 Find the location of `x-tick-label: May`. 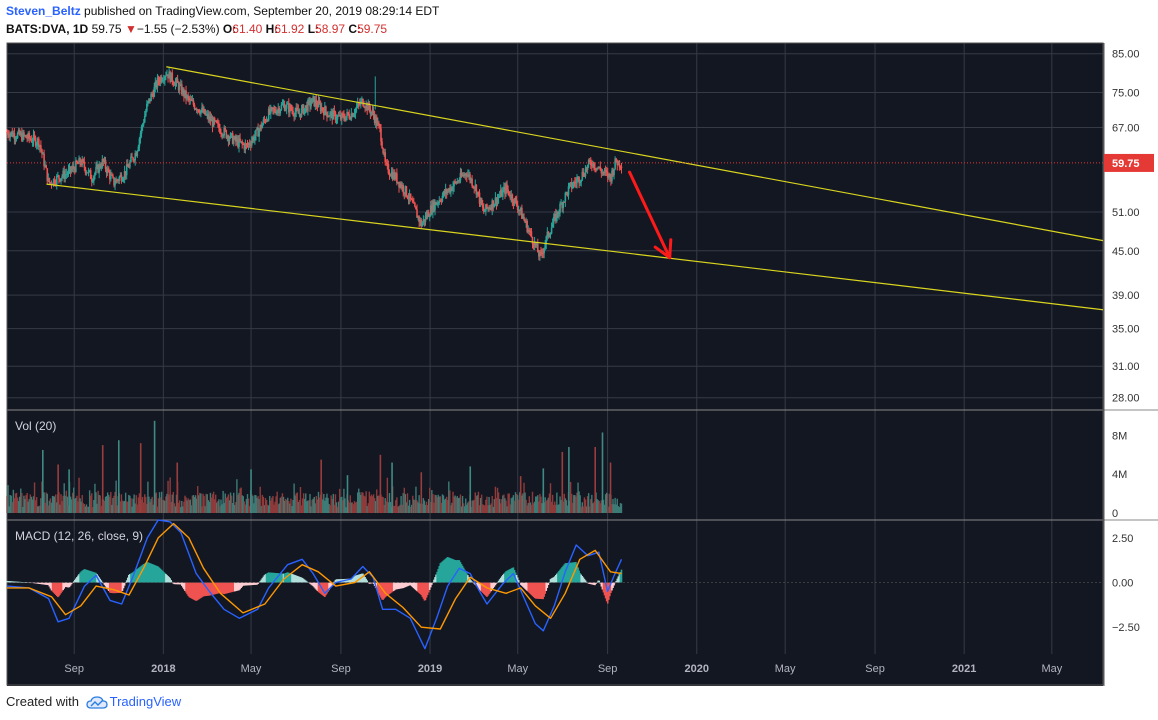

x-tick-label: May is located at coordinates (1051, 669).